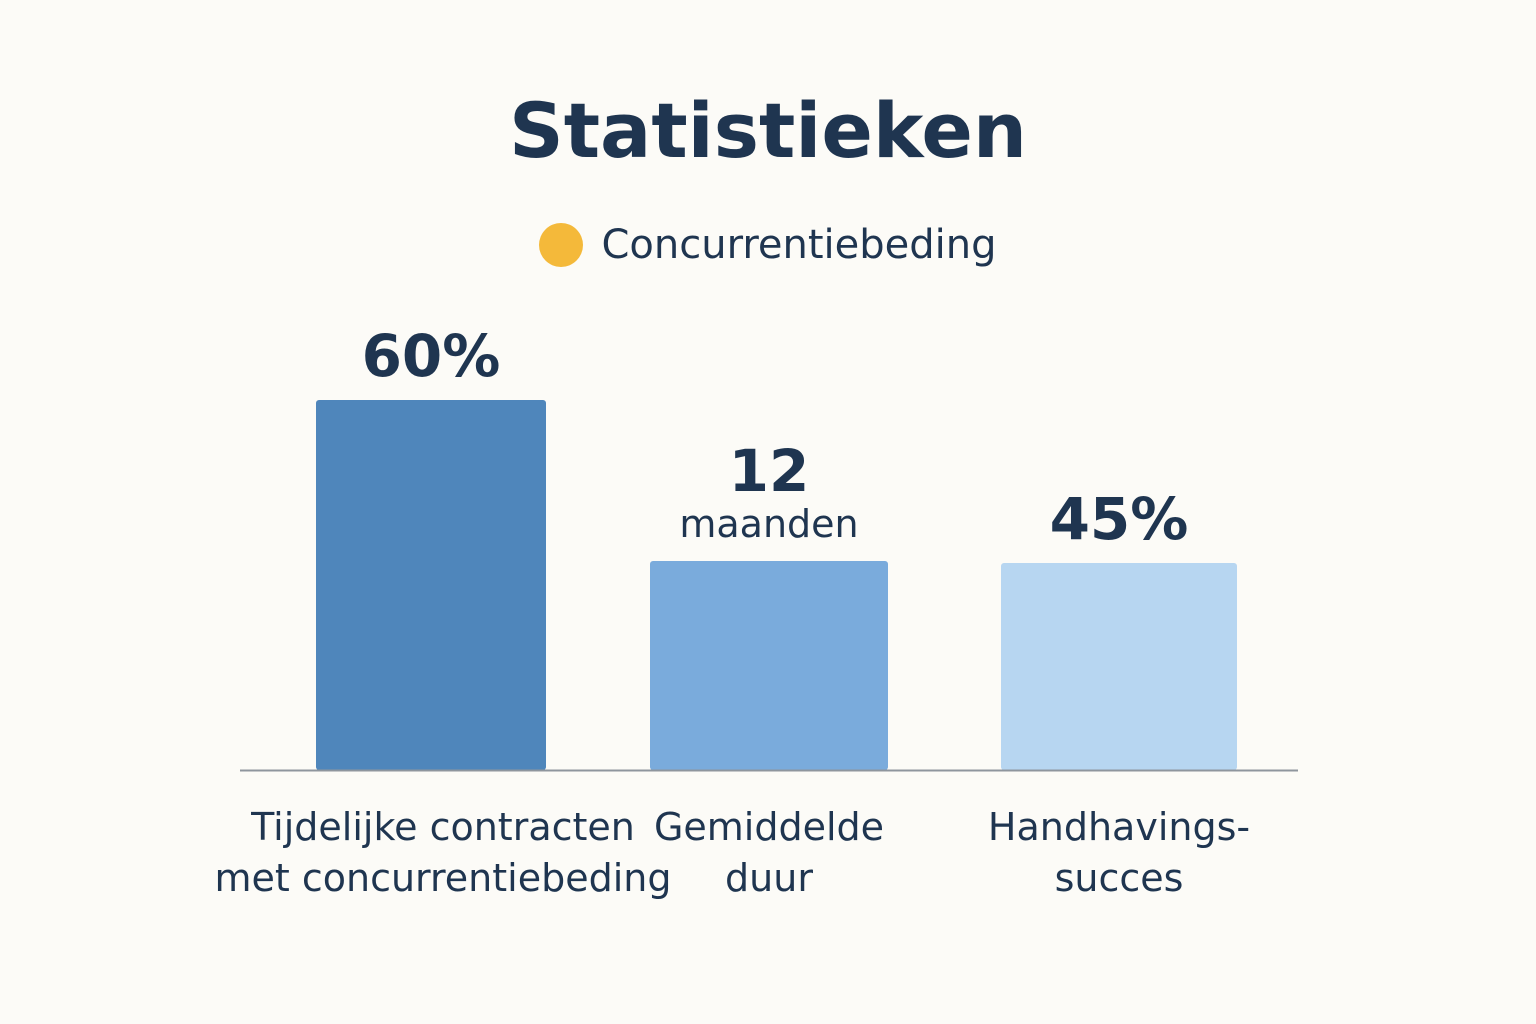 The height and width of the screenshot is (1024, 1536). I want to click on value-label-1: 60%, so click(431, 356).